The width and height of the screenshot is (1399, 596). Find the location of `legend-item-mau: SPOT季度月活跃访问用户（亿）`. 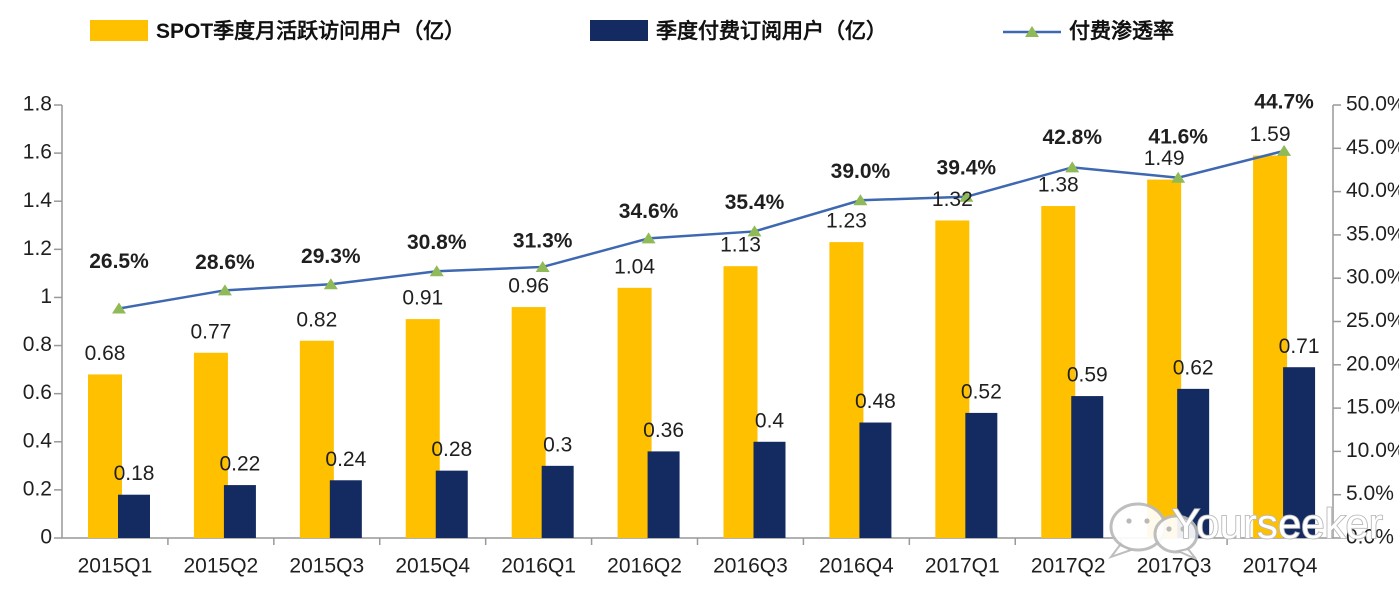

legend-item-mau: SPOT季度月活跃访问用户（亿） is located at coordinates (277, 30).